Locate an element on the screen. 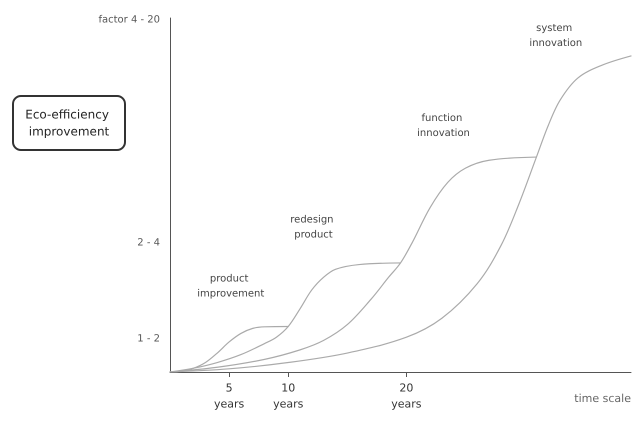 The width and height of the screenshot is (643, 434). text: factor 4 - 20 is located at coordinates (129, 20).